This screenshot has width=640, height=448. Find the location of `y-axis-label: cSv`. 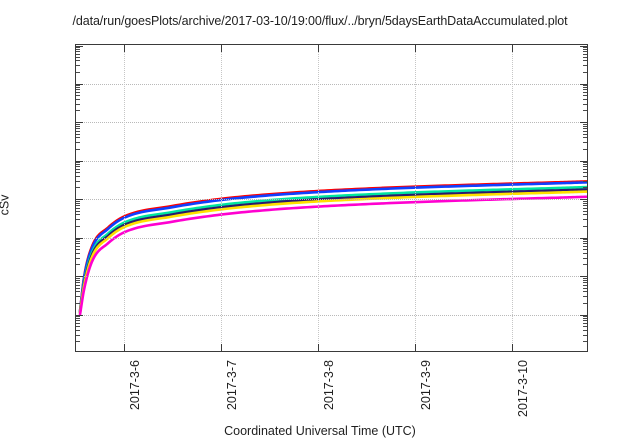

y-axis-label: cSv is located at coordinates (6, 205).